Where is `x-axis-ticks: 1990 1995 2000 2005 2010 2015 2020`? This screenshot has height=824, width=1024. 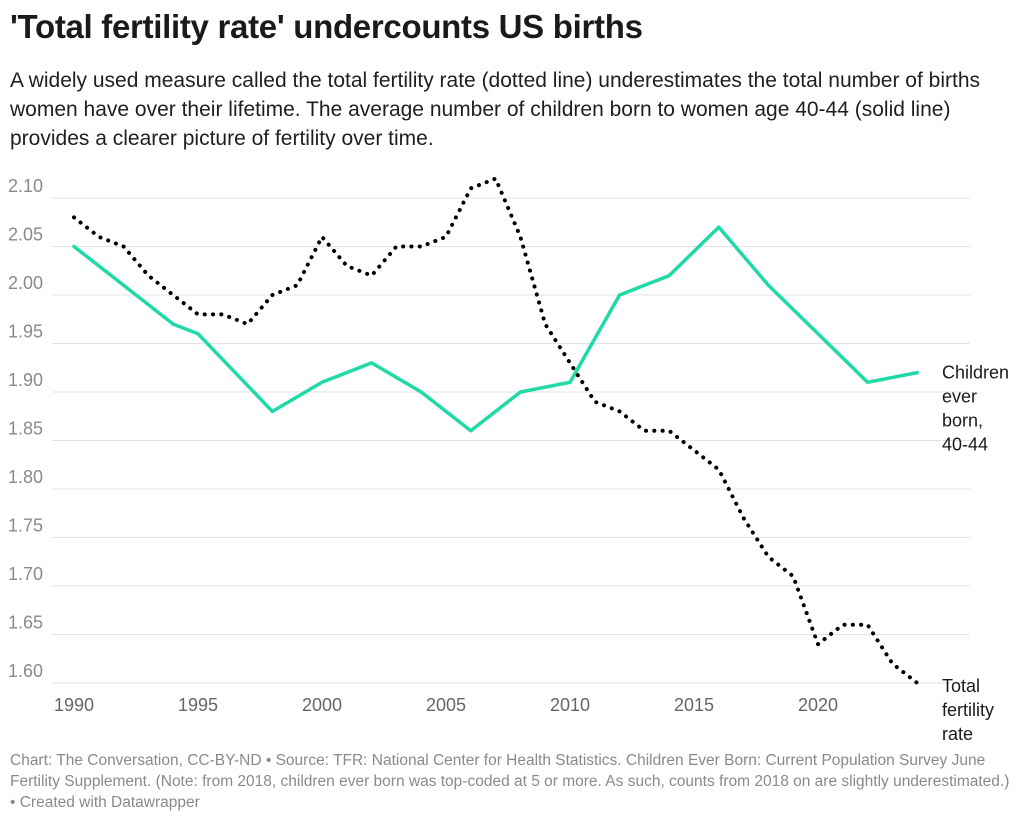
x-axis-ticks: 1990 1995 2000 2005 2010 2015 2020 is located at coordinates (446, 705).